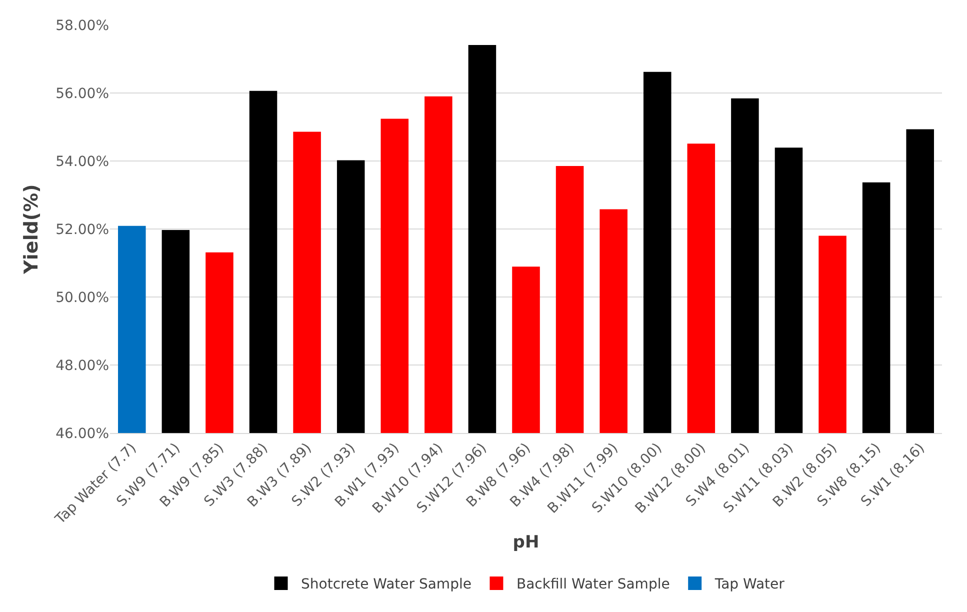 This screenshot has width=967, height=612. Describe the element at coordinates (82, 26) in the screenshot. I see `y-tick-label: 58.00%` at that location.